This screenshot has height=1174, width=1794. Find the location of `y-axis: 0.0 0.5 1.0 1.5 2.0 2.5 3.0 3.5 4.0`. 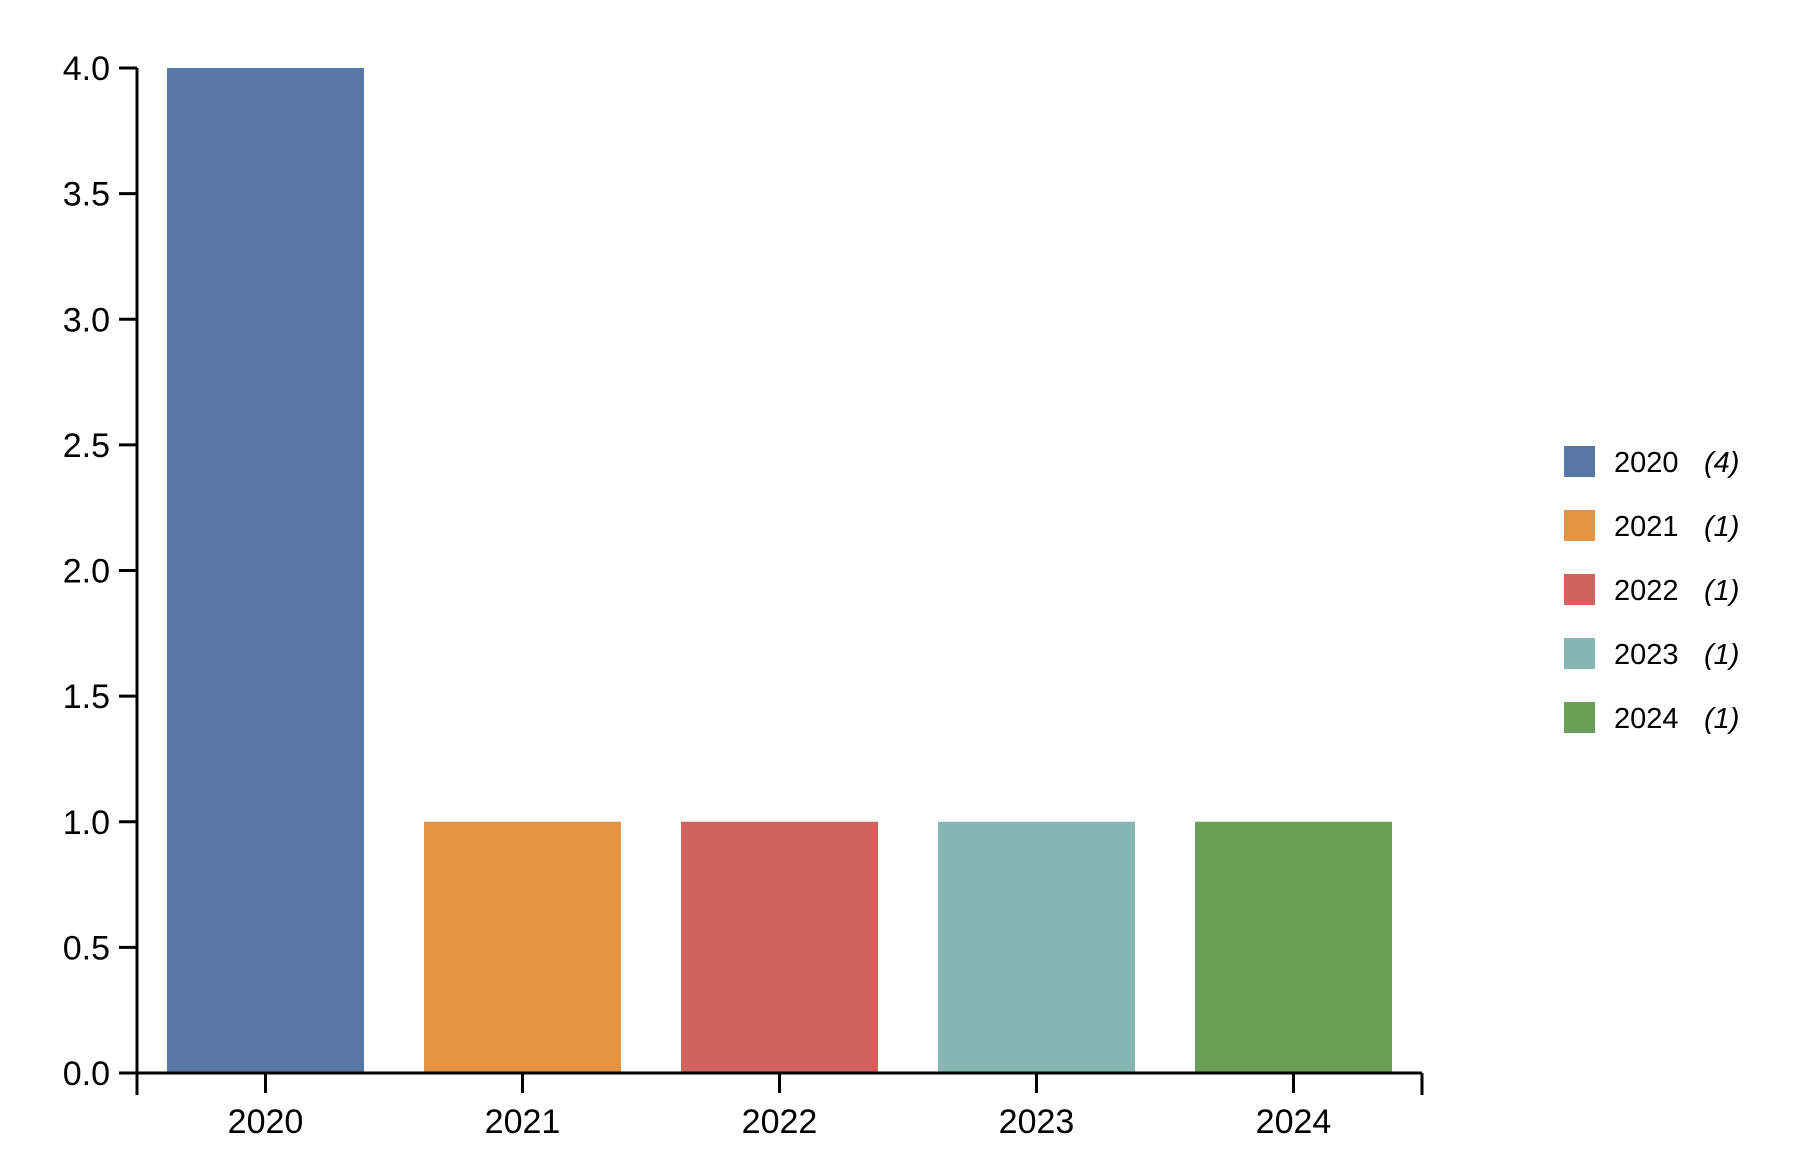

y-axis: 0.0 0.5 1.0 1.5 2.0 2.5 3.0 3.5 4.0 is located at coordinates (101, 571).